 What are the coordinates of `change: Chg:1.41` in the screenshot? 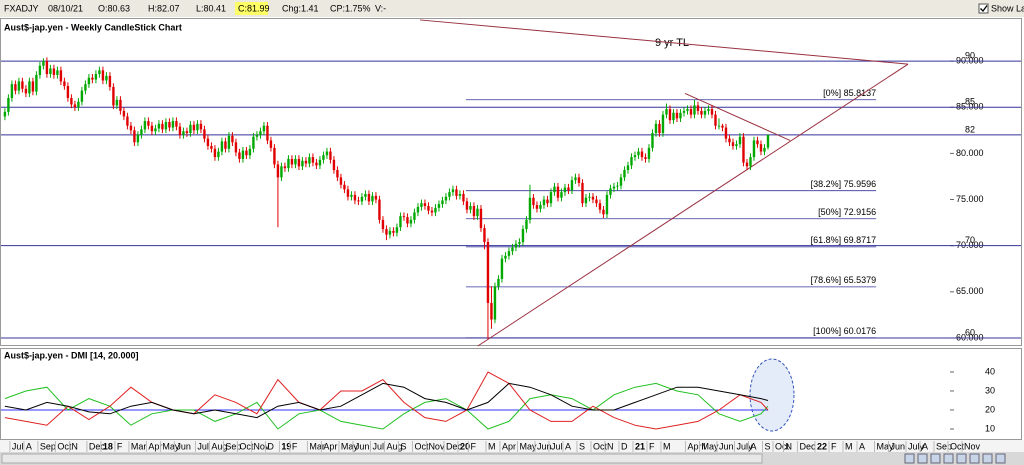 It's located at (300, 8).